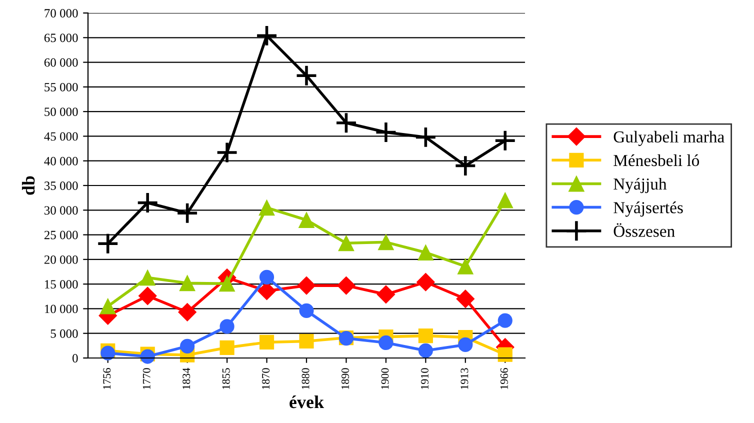 The height and width of the screenshot is (423, 754). Describe the element at coordinates (61, 235) in the screenshot. I see `y-tick-label: 25 000` at that location.